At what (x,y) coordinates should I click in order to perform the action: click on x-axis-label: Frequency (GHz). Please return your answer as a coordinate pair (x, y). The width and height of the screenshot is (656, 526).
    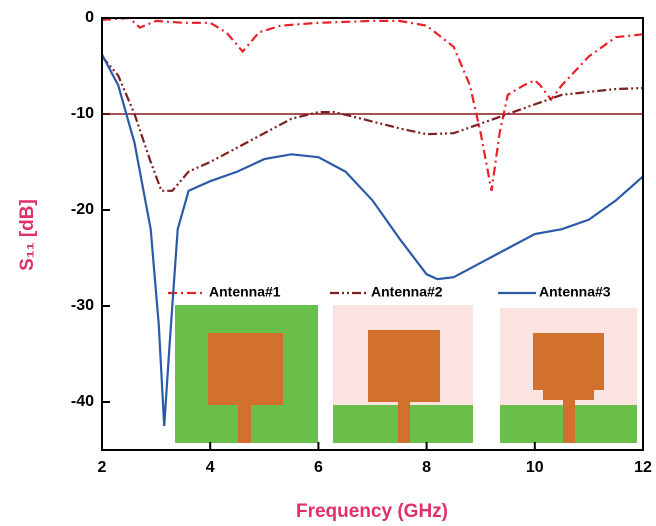
    Looking at the image, I should click on (372, 511).